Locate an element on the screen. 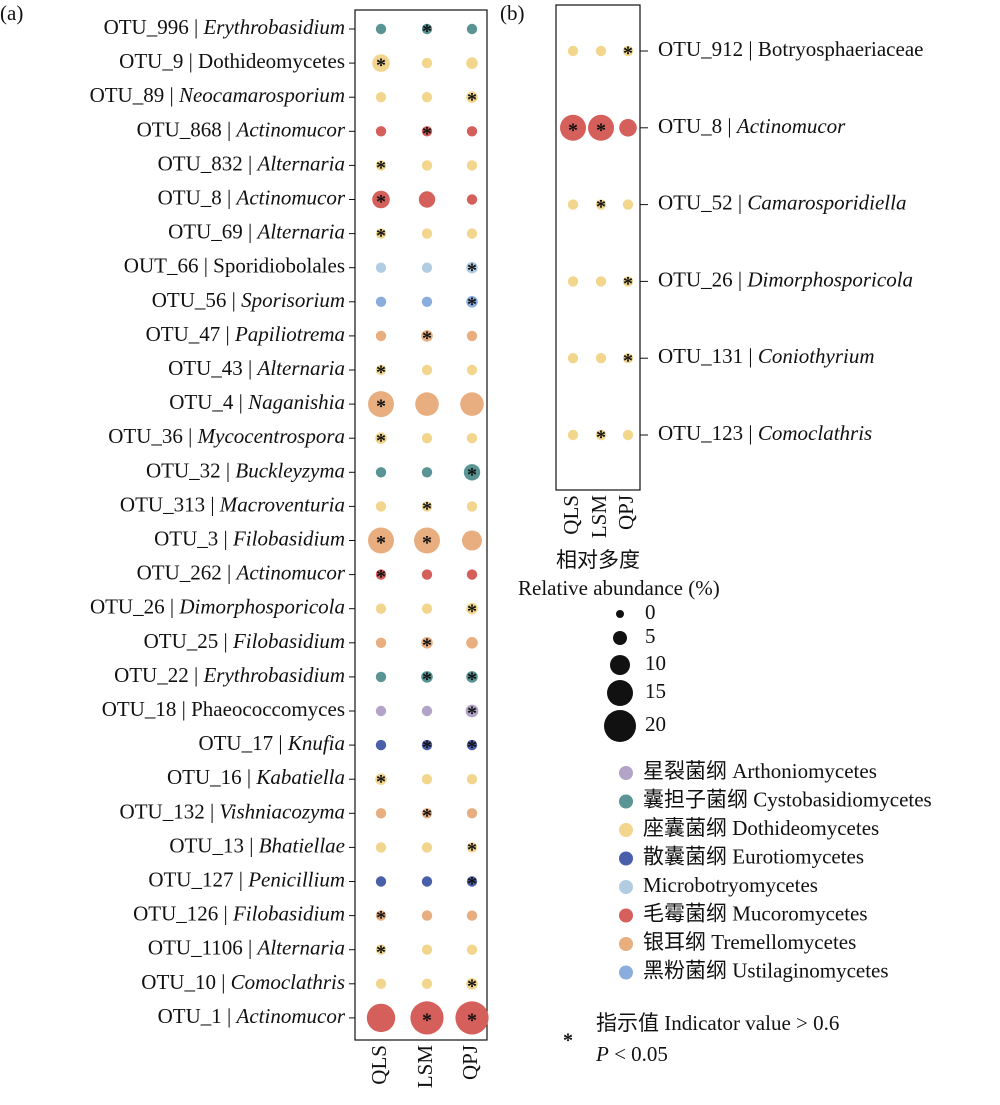 This screenshot has width=1000, height=1105. column-label: LSM is located at coordinates (425, 1067).